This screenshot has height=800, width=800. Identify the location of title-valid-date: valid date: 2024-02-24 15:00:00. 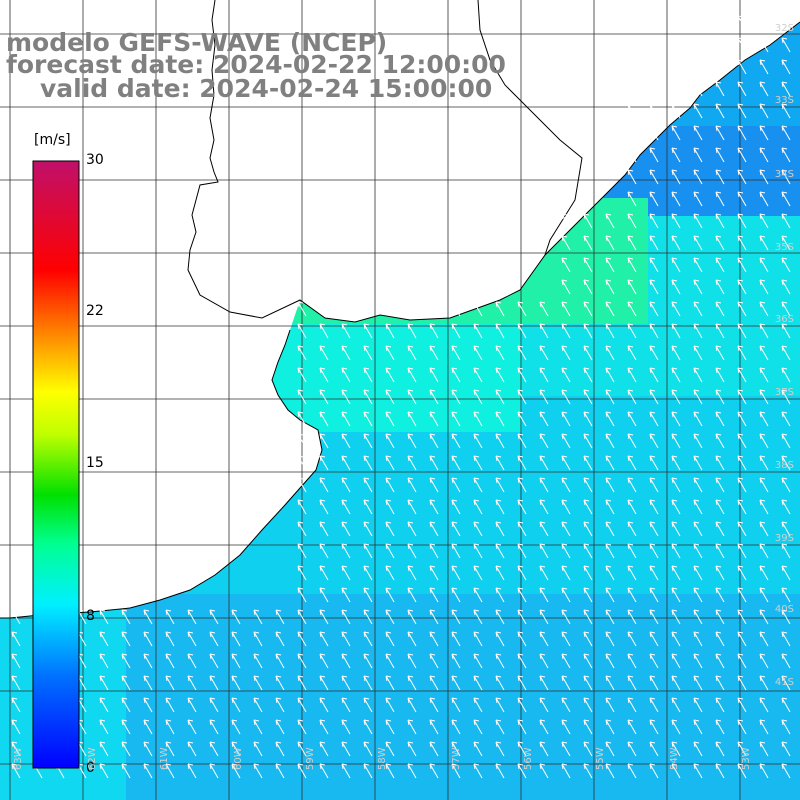
(266, 88).